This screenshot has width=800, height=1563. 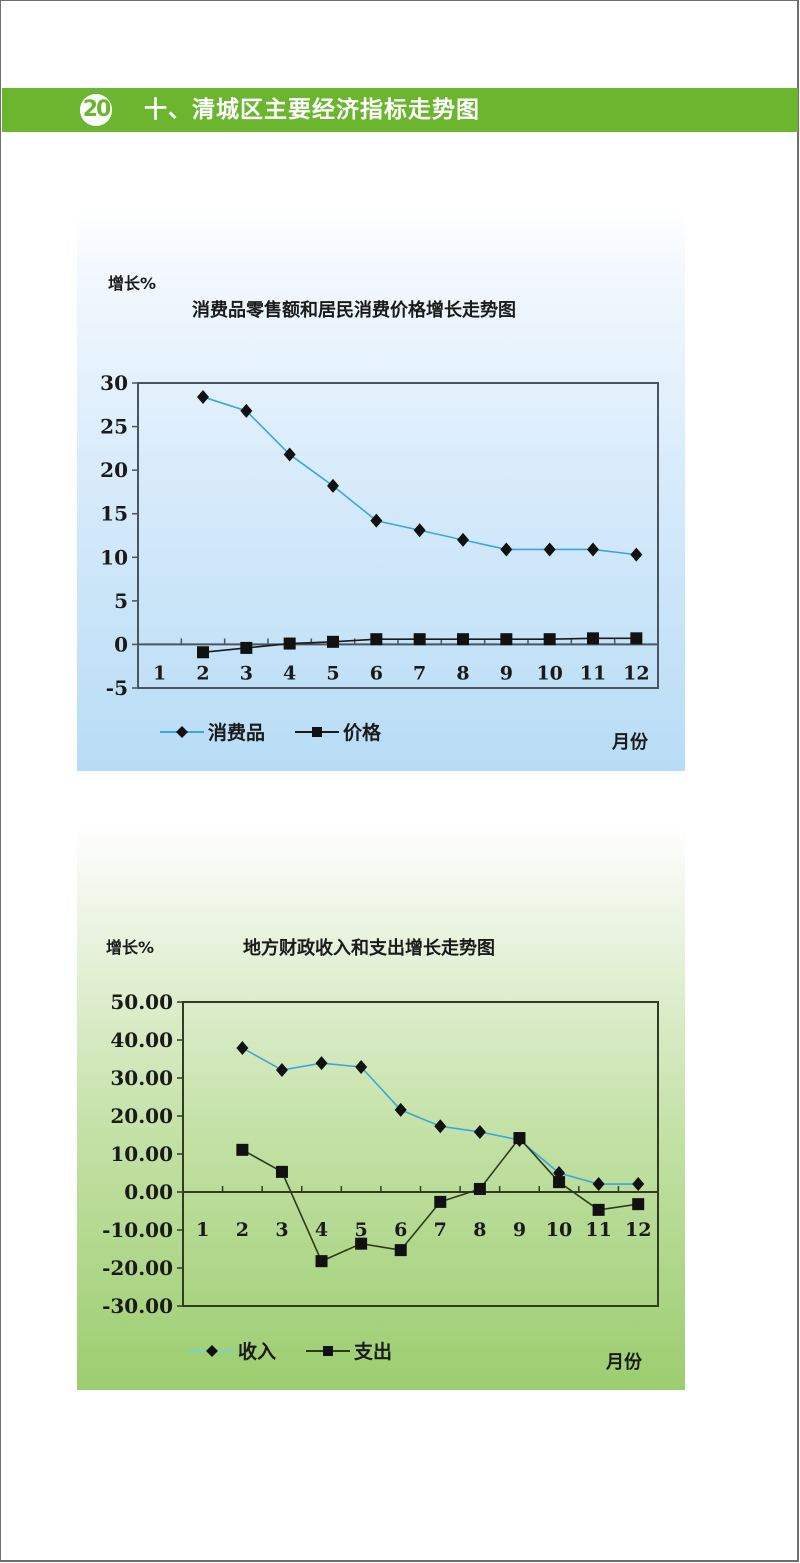 What do you see at coordinates (114, 514) in the screenshot?
I see `y-tick-label: 15` at bounding box center [114, 514].